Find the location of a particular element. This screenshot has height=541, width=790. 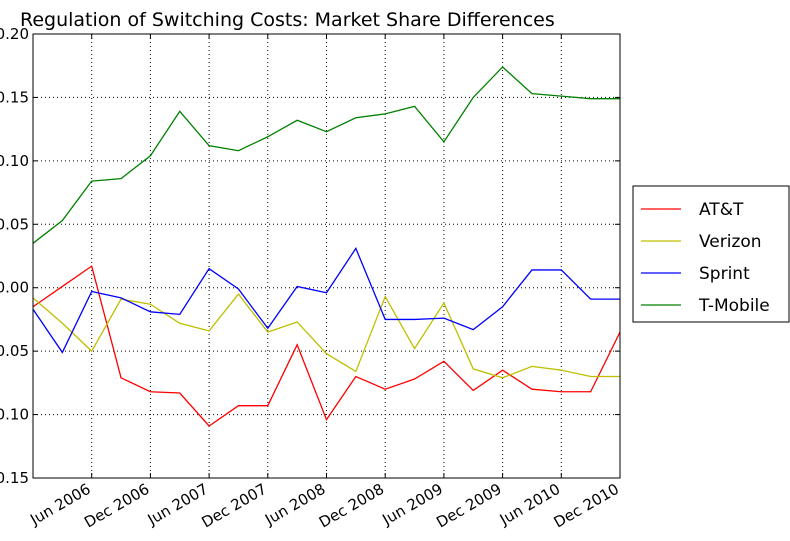

y-tick-label: 0.15 is located at coordinates (14, 97).